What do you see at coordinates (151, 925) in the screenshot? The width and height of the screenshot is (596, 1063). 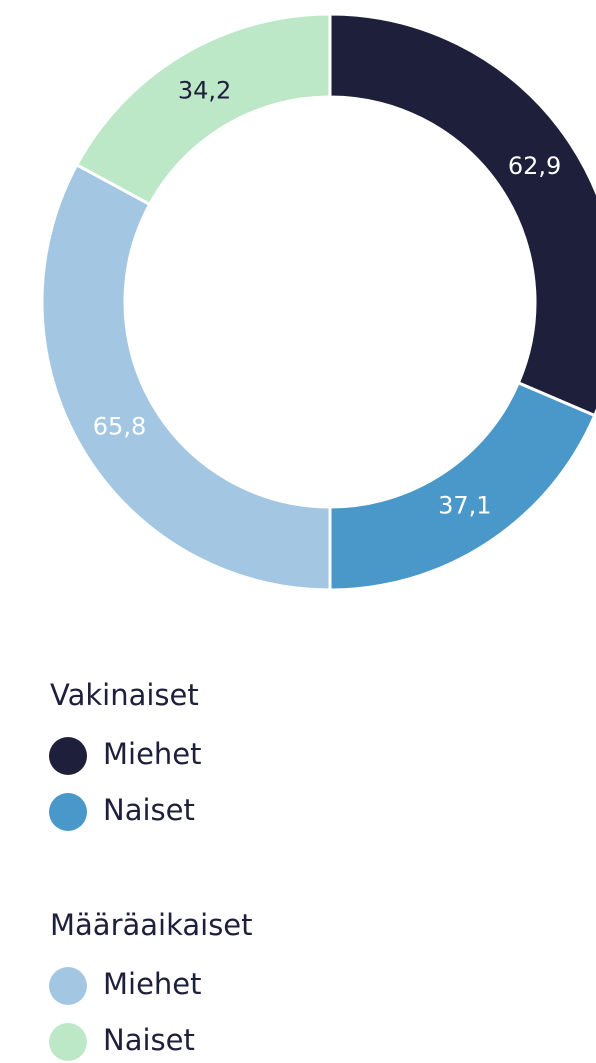 I see `legend-title: Määräaikaiset` at bounding box center [151, 925].